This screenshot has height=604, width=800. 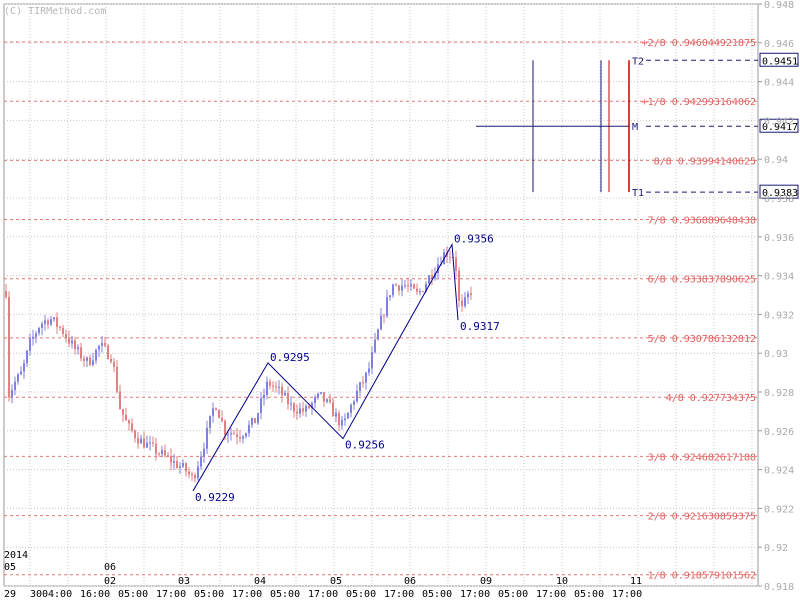 I want to click on x-date-label: 09, so click(x=486, y=581).